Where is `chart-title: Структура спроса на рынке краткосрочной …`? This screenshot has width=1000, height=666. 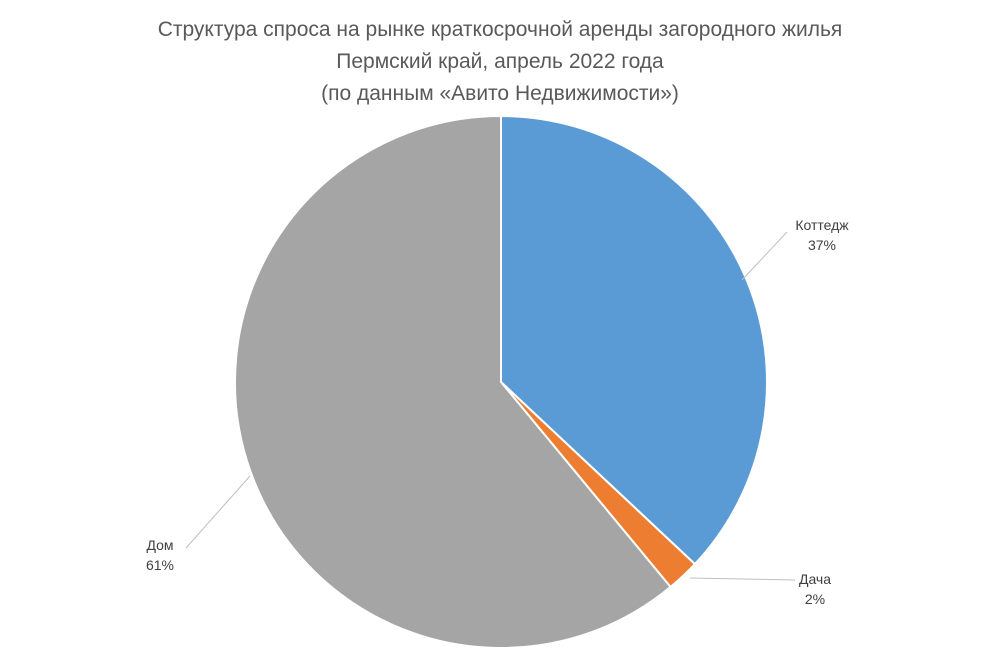
chart-title: Структура спроса на рынке краткосрочной … is located at coordinates (500, 62).